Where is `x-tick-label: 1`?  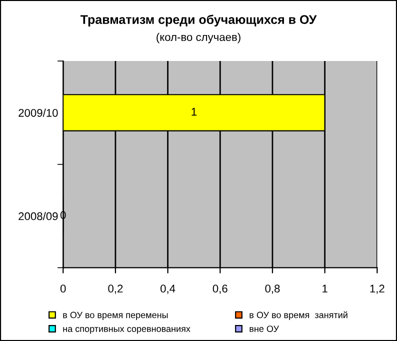
x-tick-label: 1 is located at coordinates (325, 288).